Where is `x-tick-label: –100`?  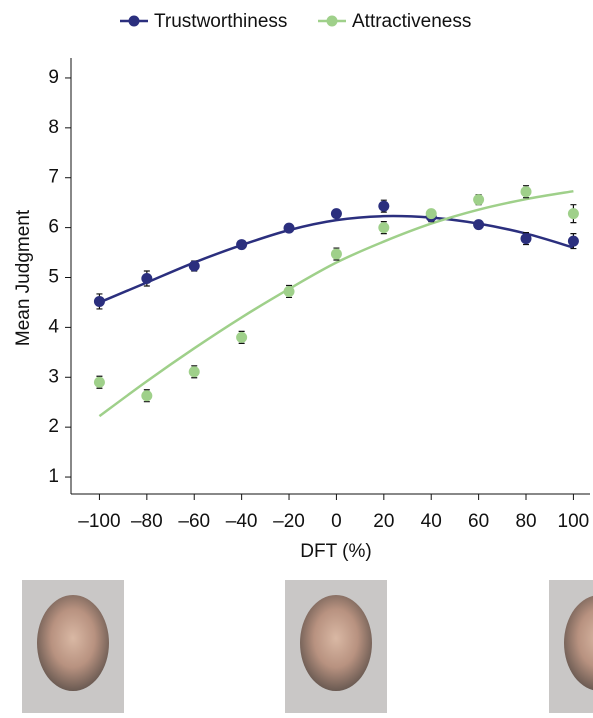
x-tick-label: –100 is located at coordinates (99, 521).